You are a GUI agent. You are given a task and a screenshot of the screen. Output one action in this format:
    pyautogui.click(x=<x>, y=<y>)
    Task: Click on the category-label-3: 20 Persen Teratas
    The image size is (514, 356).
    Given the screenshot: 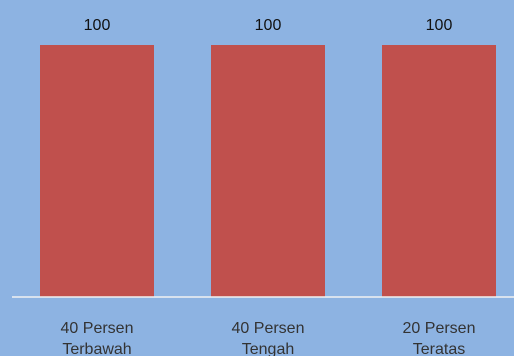 What is the action you would take?
    pyautogui.click(x=439, y=338)
    